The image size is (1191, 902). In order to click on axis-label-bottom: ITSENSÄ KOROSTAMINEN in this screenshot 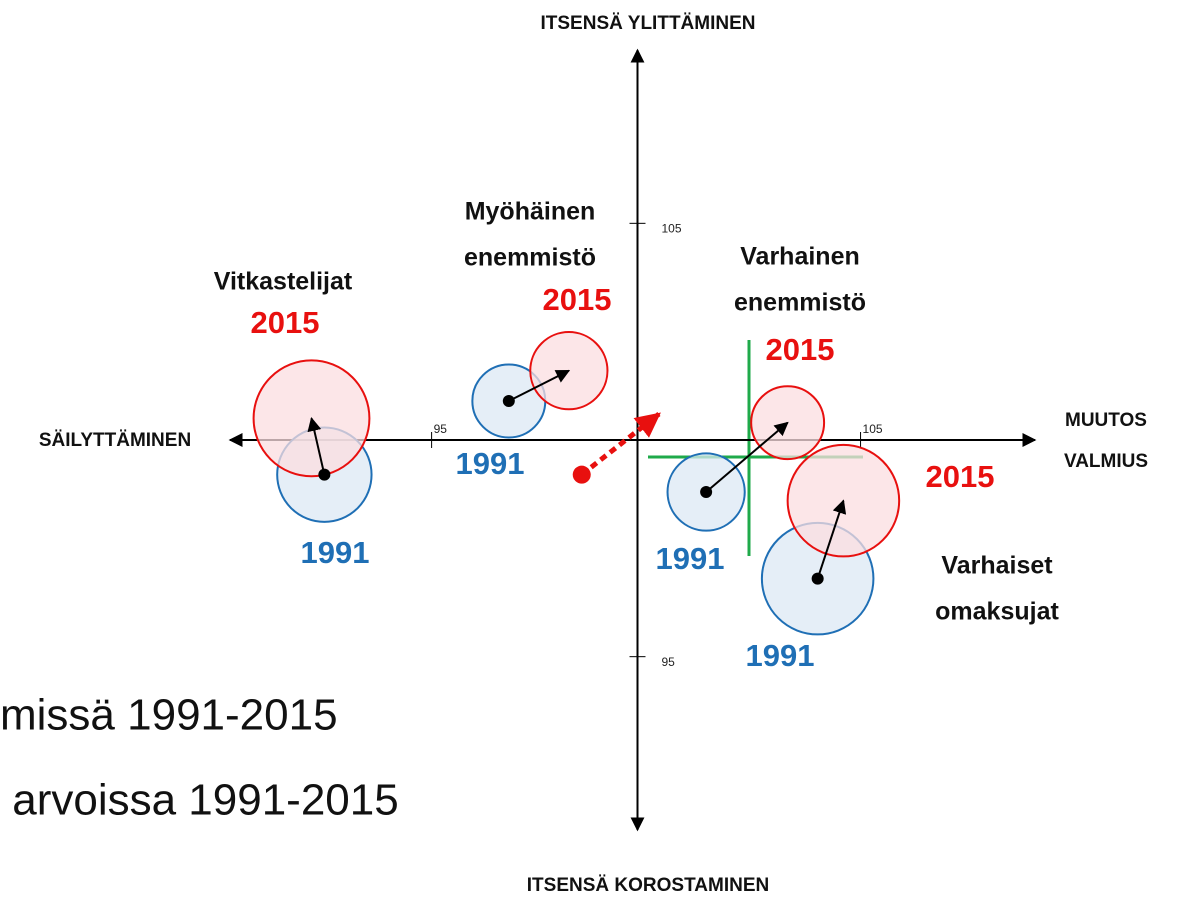, I will do `click(648, 885)`.